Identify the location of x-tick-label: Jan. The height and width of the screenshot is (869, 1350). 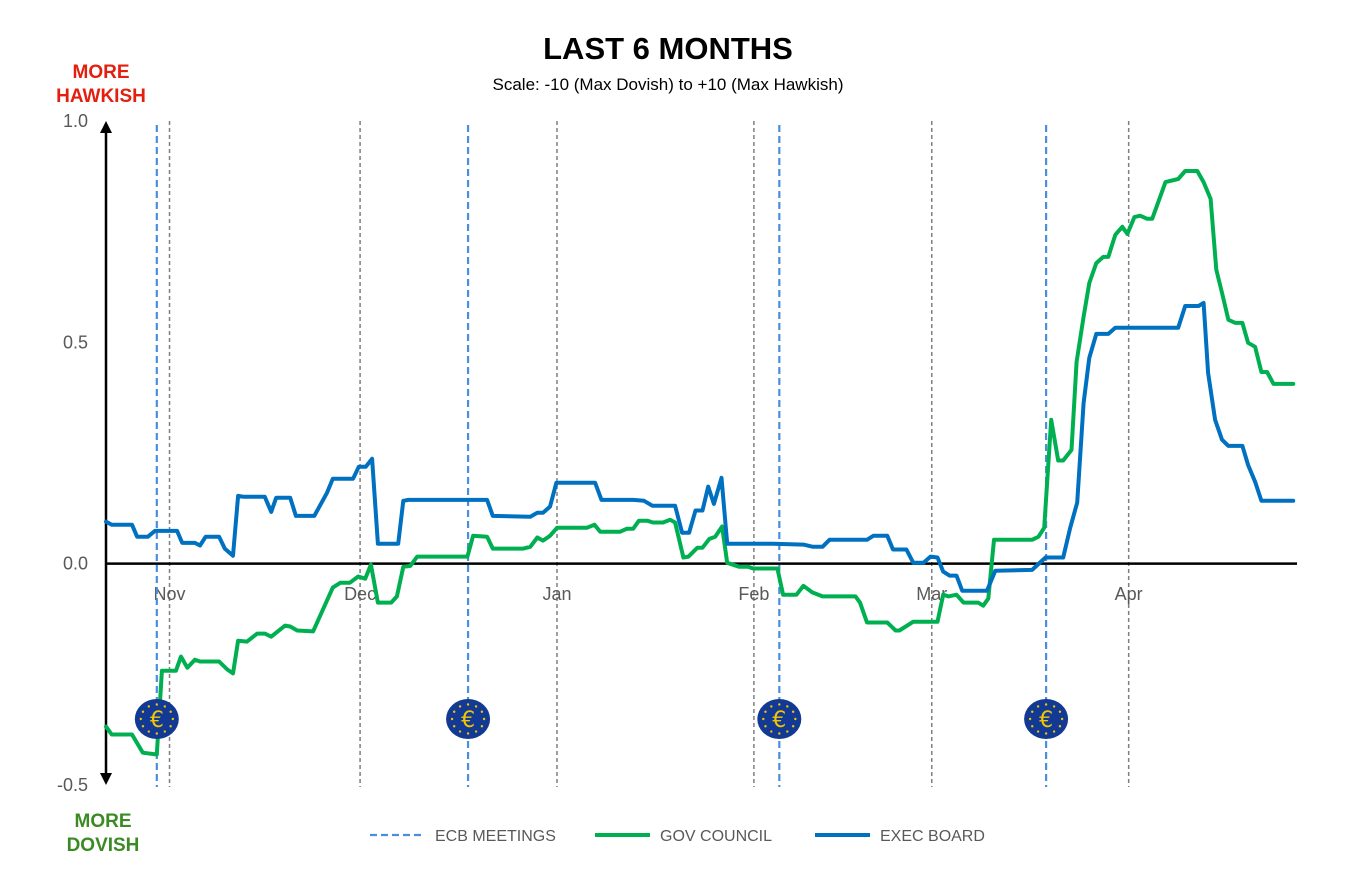
(556, 594).